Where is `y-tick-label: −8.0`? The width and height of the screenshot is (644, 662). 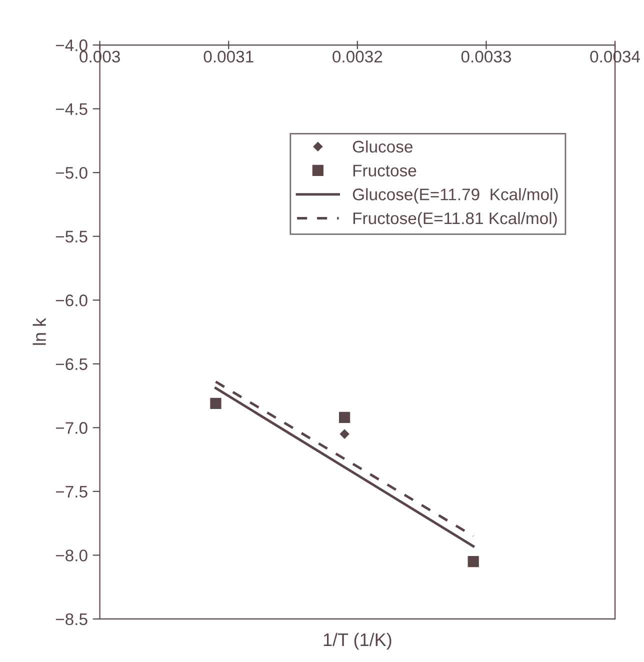 y-tick-label: −8.0 is located at coordinates (72, 556).